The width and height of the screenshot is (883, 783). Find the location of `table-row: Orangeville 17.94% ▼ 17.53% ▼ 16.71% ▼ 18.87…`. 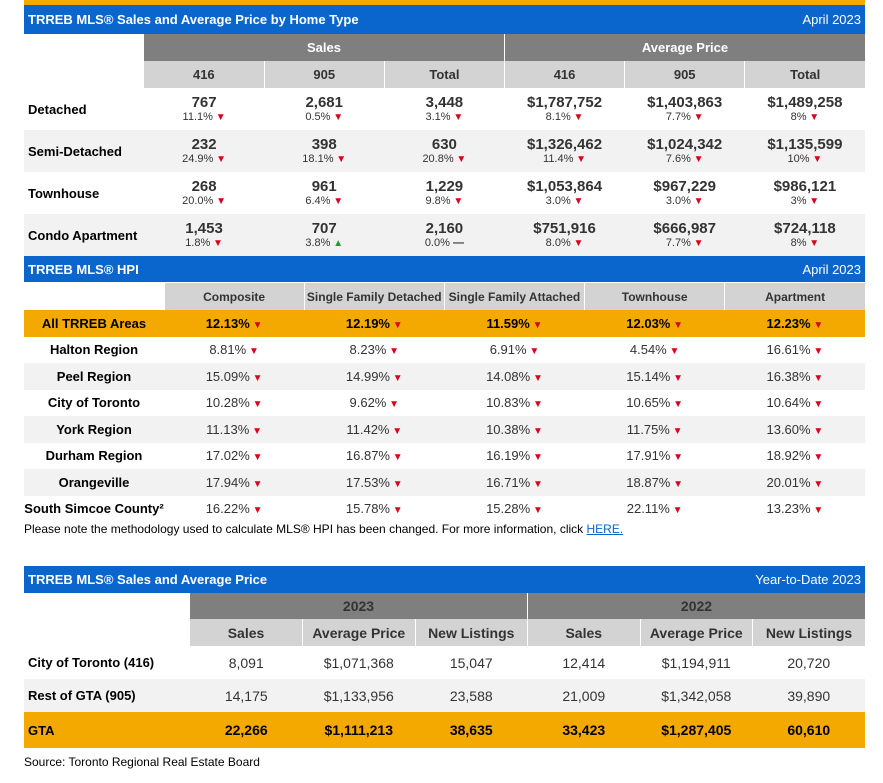

table-row: Orangeville 17.94% ▼ 17.53% ▼ 16.71% ▼ 18.87… is located at coordinates (444, 482).